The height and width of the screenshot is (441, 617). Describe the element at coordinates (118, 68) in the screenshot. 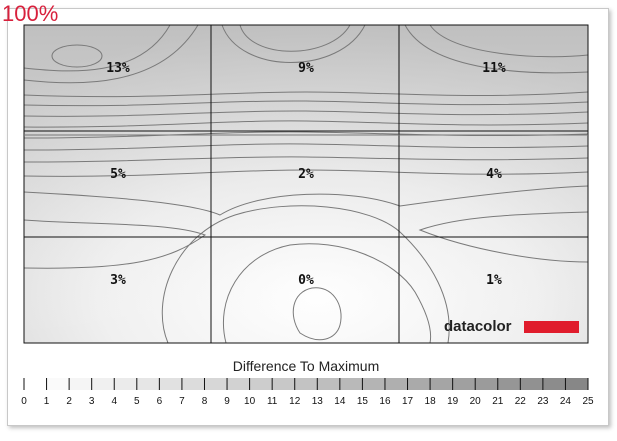

I see `cell-value-label: 13%` at that location.